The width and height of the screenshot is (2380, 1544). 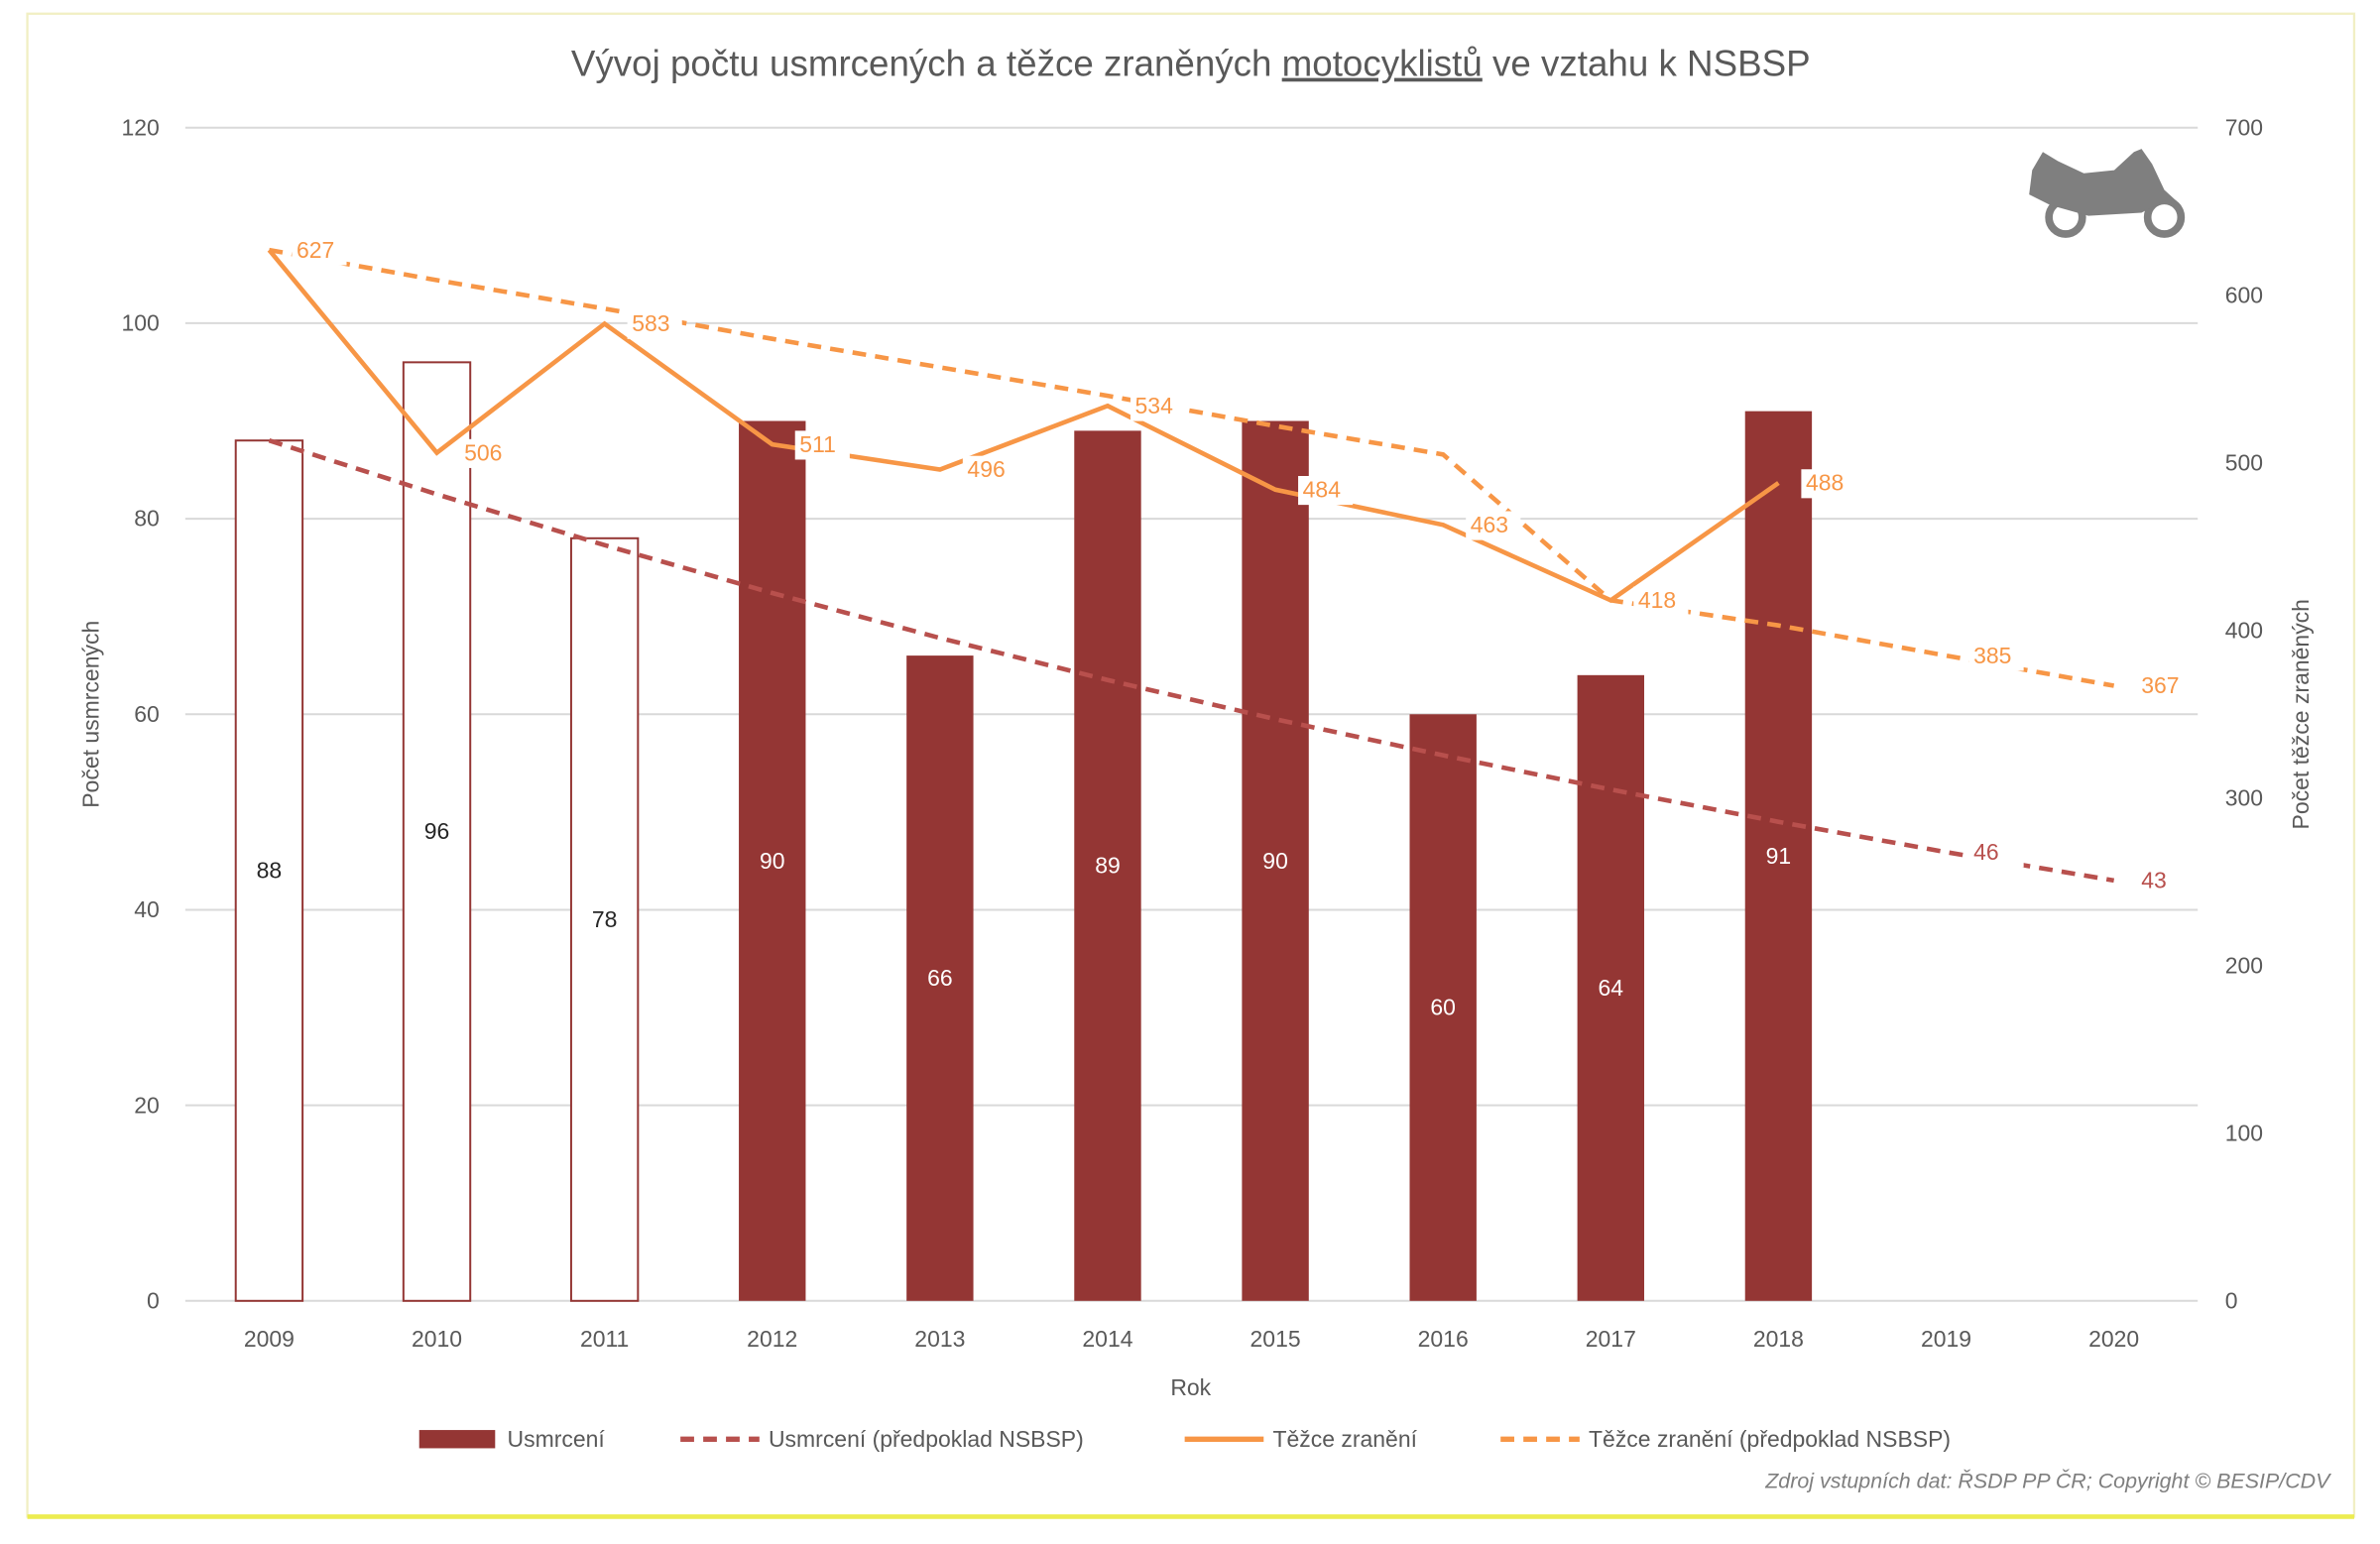 What do you see at coordinates (140, 127) in the screenshot?
I see `y-tick-label: 120` at bounding box center [140, 127].